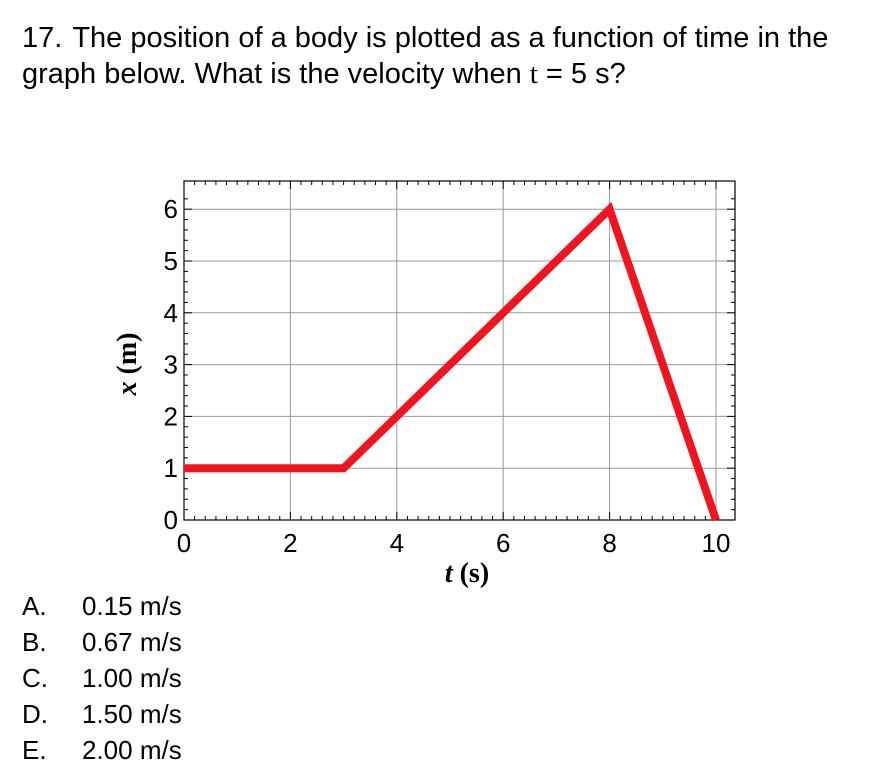  Describe the element at coordinates (171, 209) in the screenshot. I see `y-tick-label: 6` at that location.